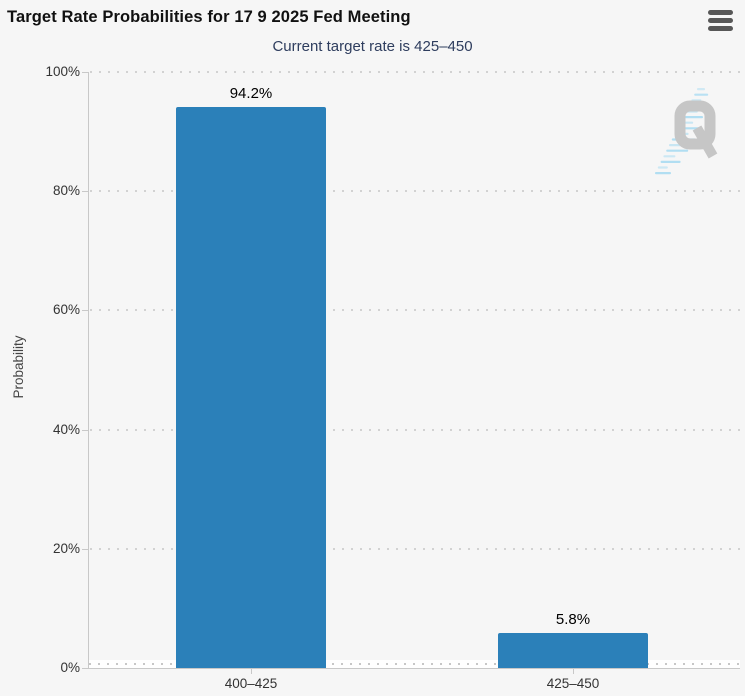  Describe the element at coordinates (18, 367) in the screenshot. I see `y-axis-title: Probability` at that location.